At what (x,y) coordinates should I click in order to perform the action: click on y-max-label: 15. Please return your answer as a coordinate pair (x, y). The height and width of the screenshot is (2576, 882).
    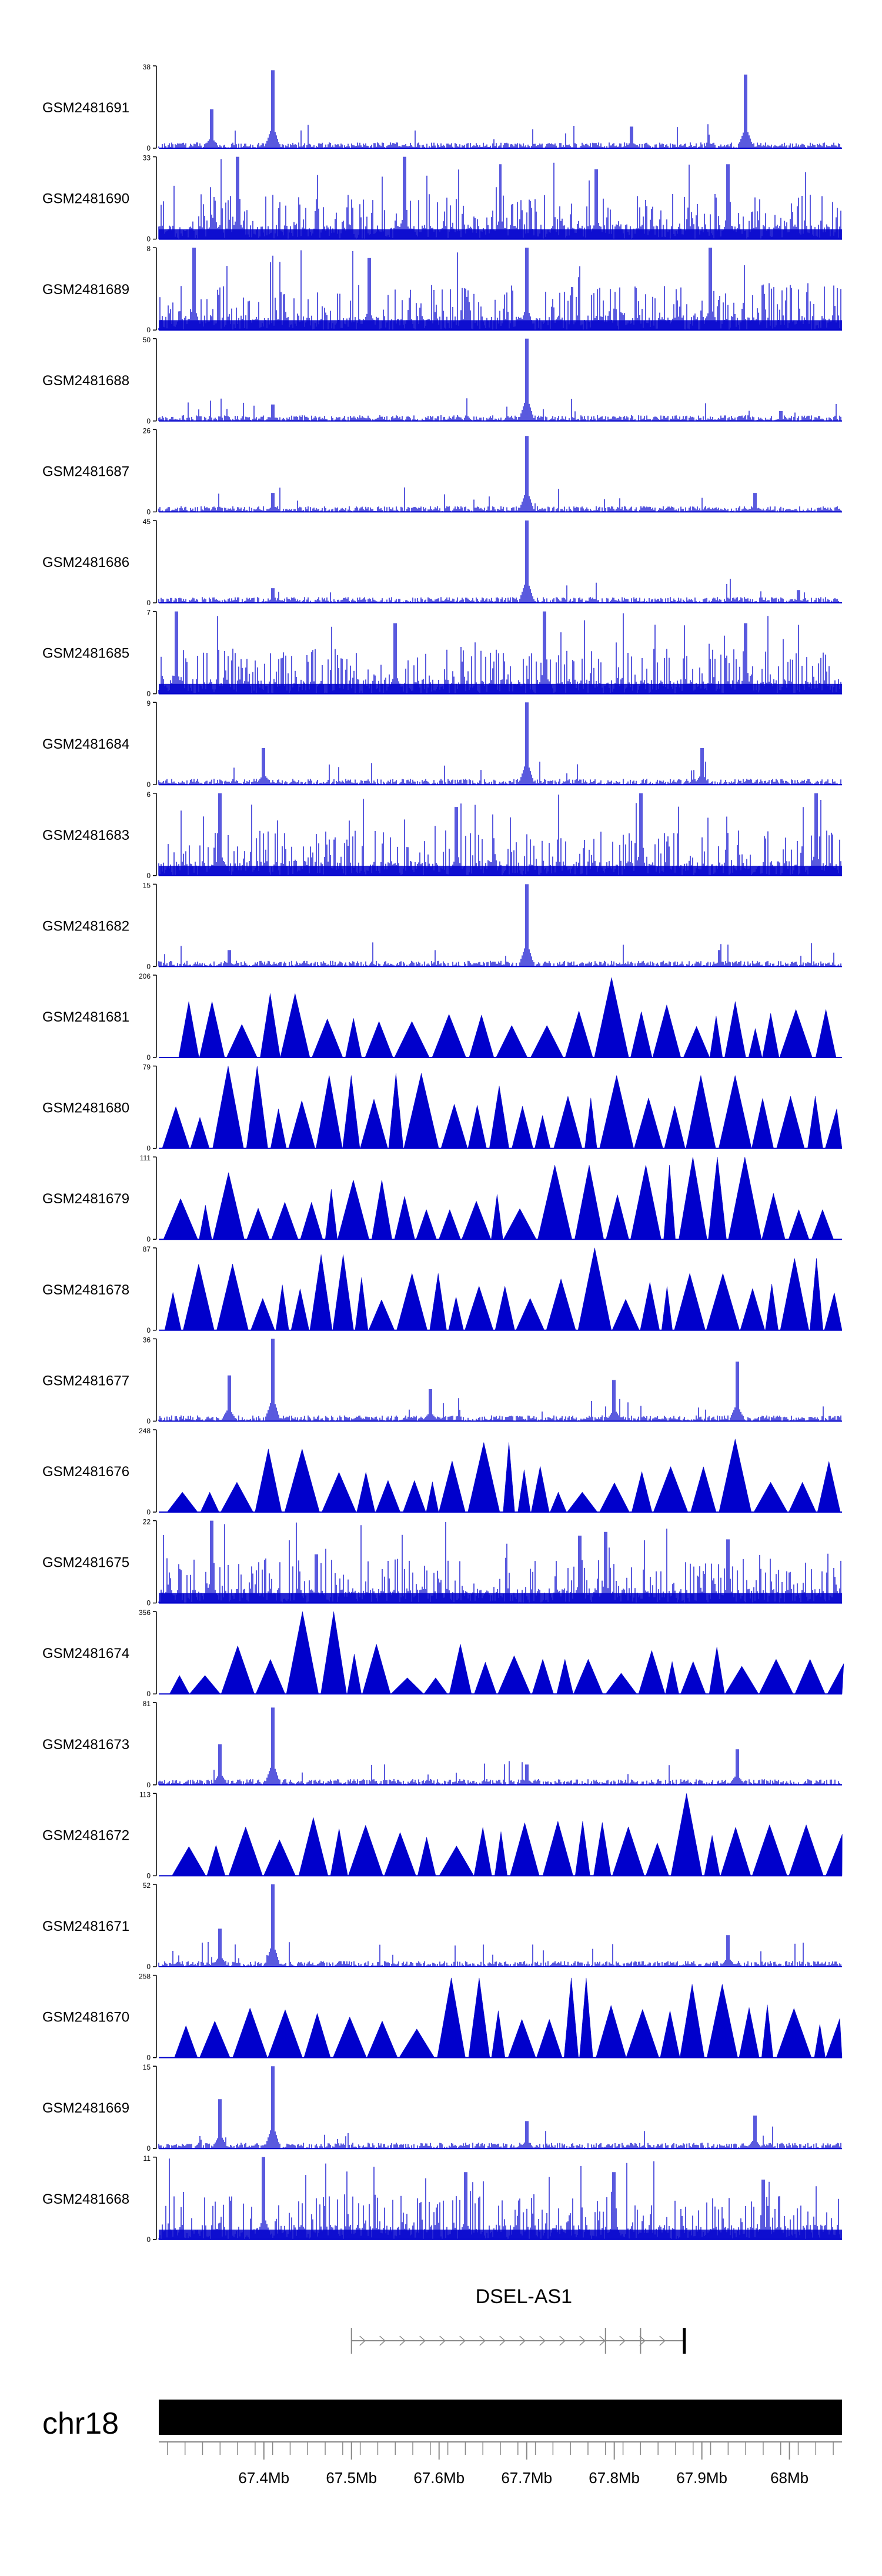
    Looking at the image, I should click on (147, 2067).